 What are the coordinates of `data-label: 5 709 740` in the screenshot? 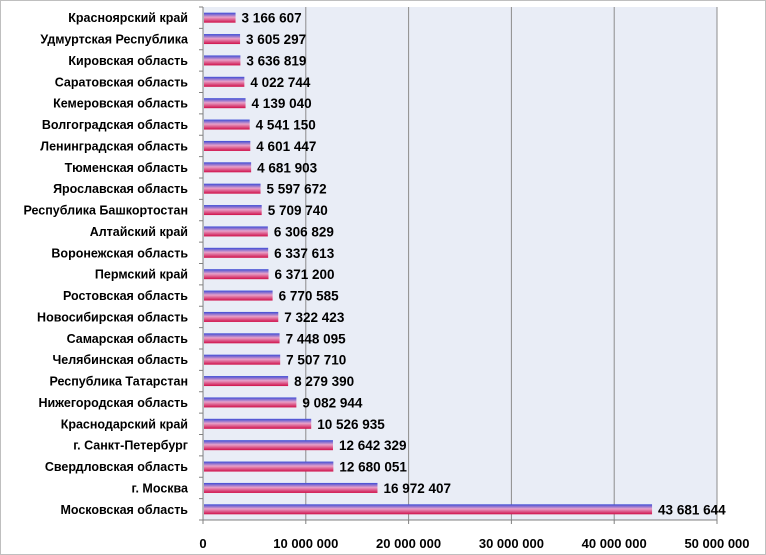 It's located at (298, 210).